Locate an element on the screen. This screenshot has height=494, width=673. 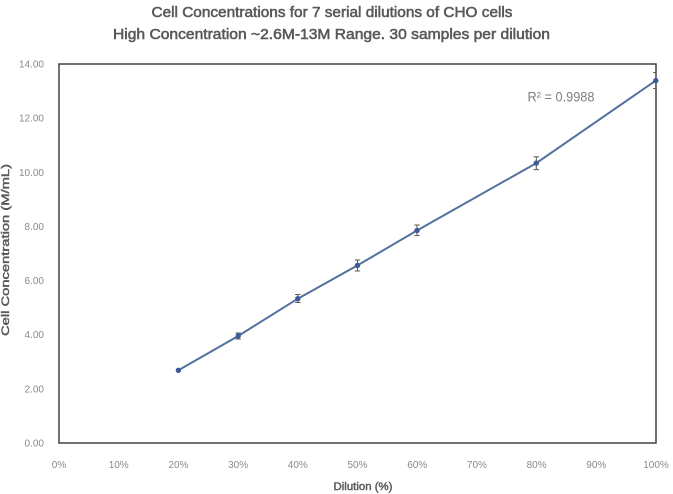
svg-text: 2.00 is located at coordinates (35, 389).